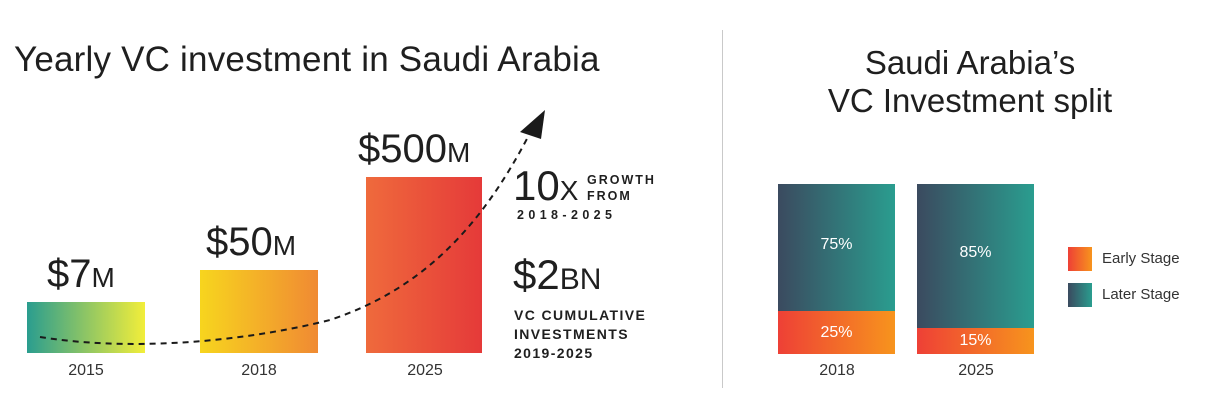 The image size is (1210, 417). Describe the element at coordinates (975, 252) in the screenshot. I see `label-later-stage-2025: 85%` at that location.